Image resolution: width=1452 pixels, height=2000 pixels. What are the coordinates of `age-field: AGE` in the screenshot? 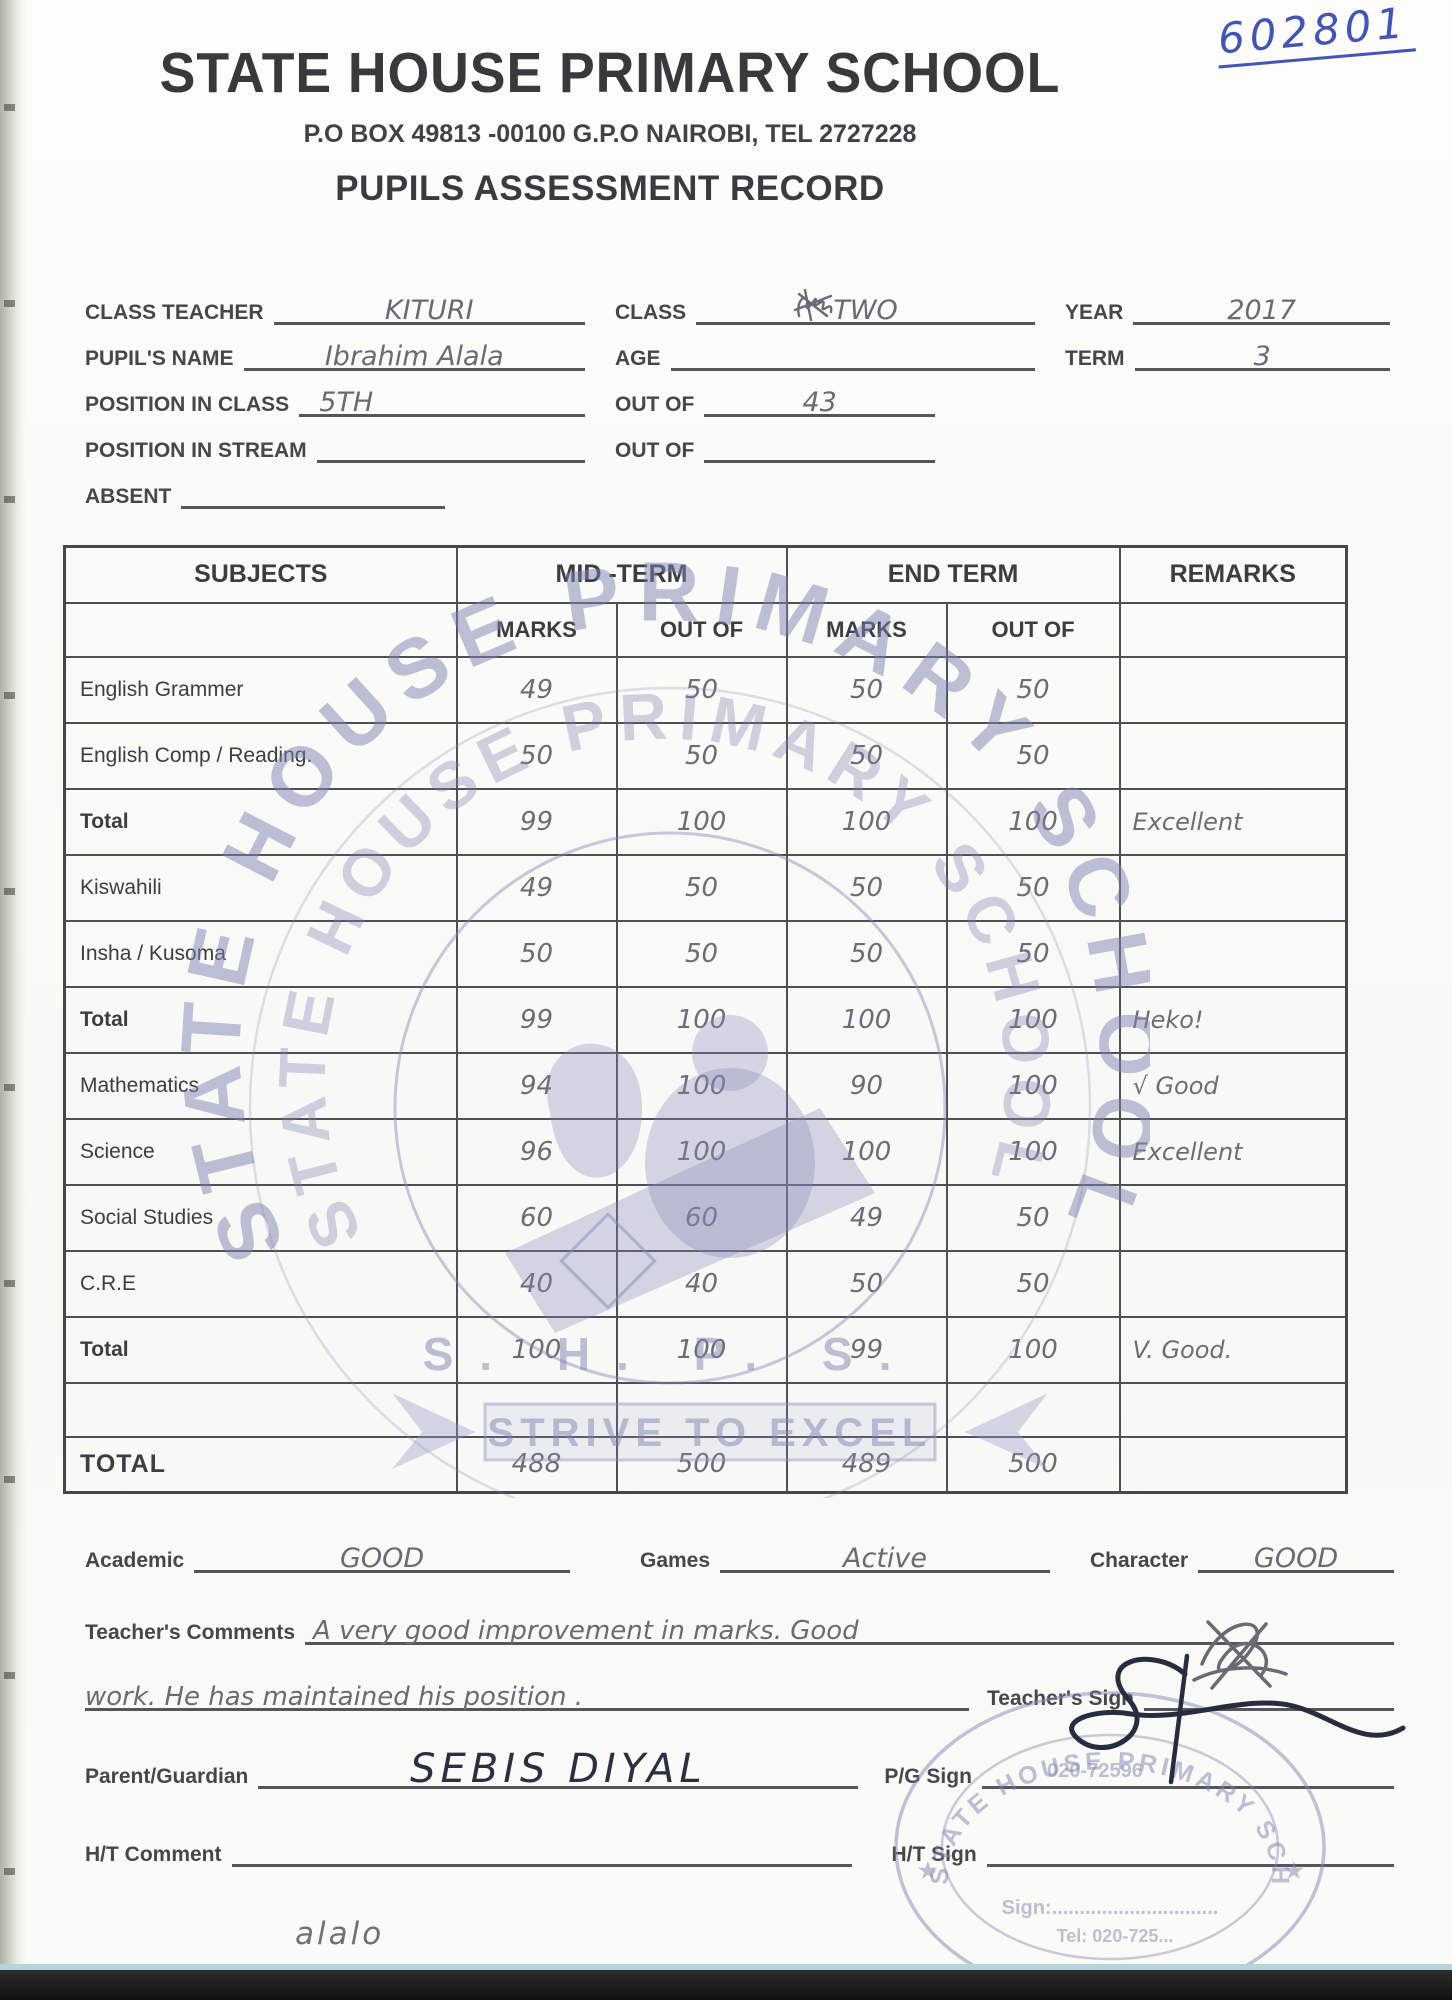 It's located at (825, 354).